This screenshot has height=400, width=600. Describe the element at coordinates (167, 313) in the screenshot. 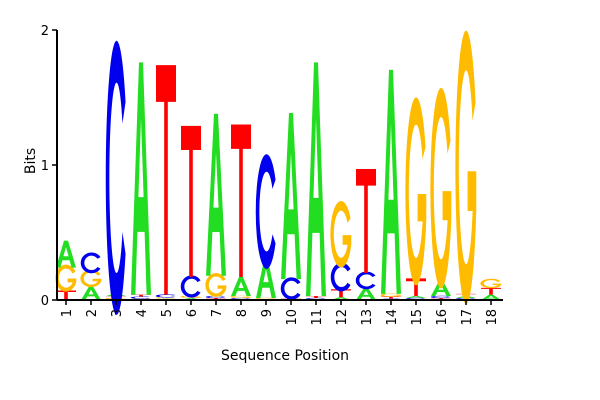

I see `x-tick-label: 5` at that location.